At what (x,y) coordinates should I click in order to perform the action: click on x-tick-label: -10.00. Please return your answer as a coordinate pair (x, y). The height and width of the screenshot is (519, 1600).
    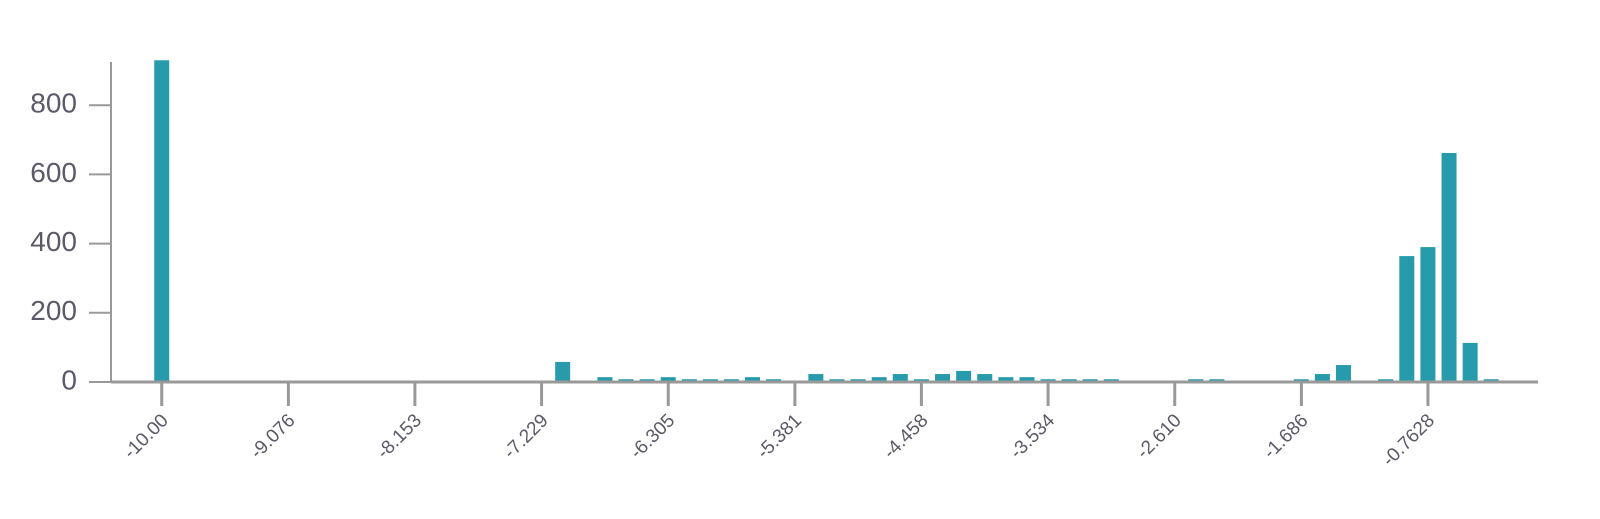
    Looking at the image, I should click on (146, 436).